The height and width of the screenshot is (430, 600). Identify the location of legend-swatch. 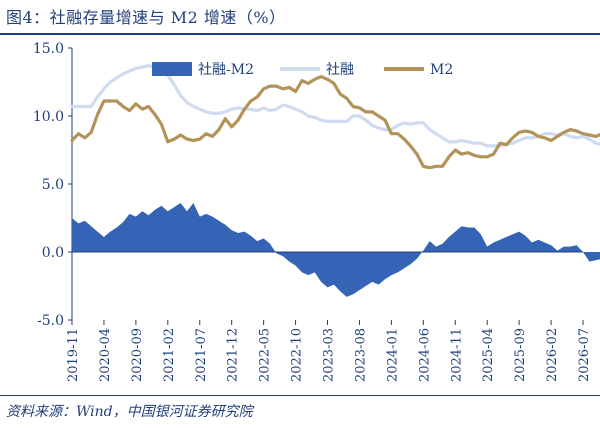
(172, 69).